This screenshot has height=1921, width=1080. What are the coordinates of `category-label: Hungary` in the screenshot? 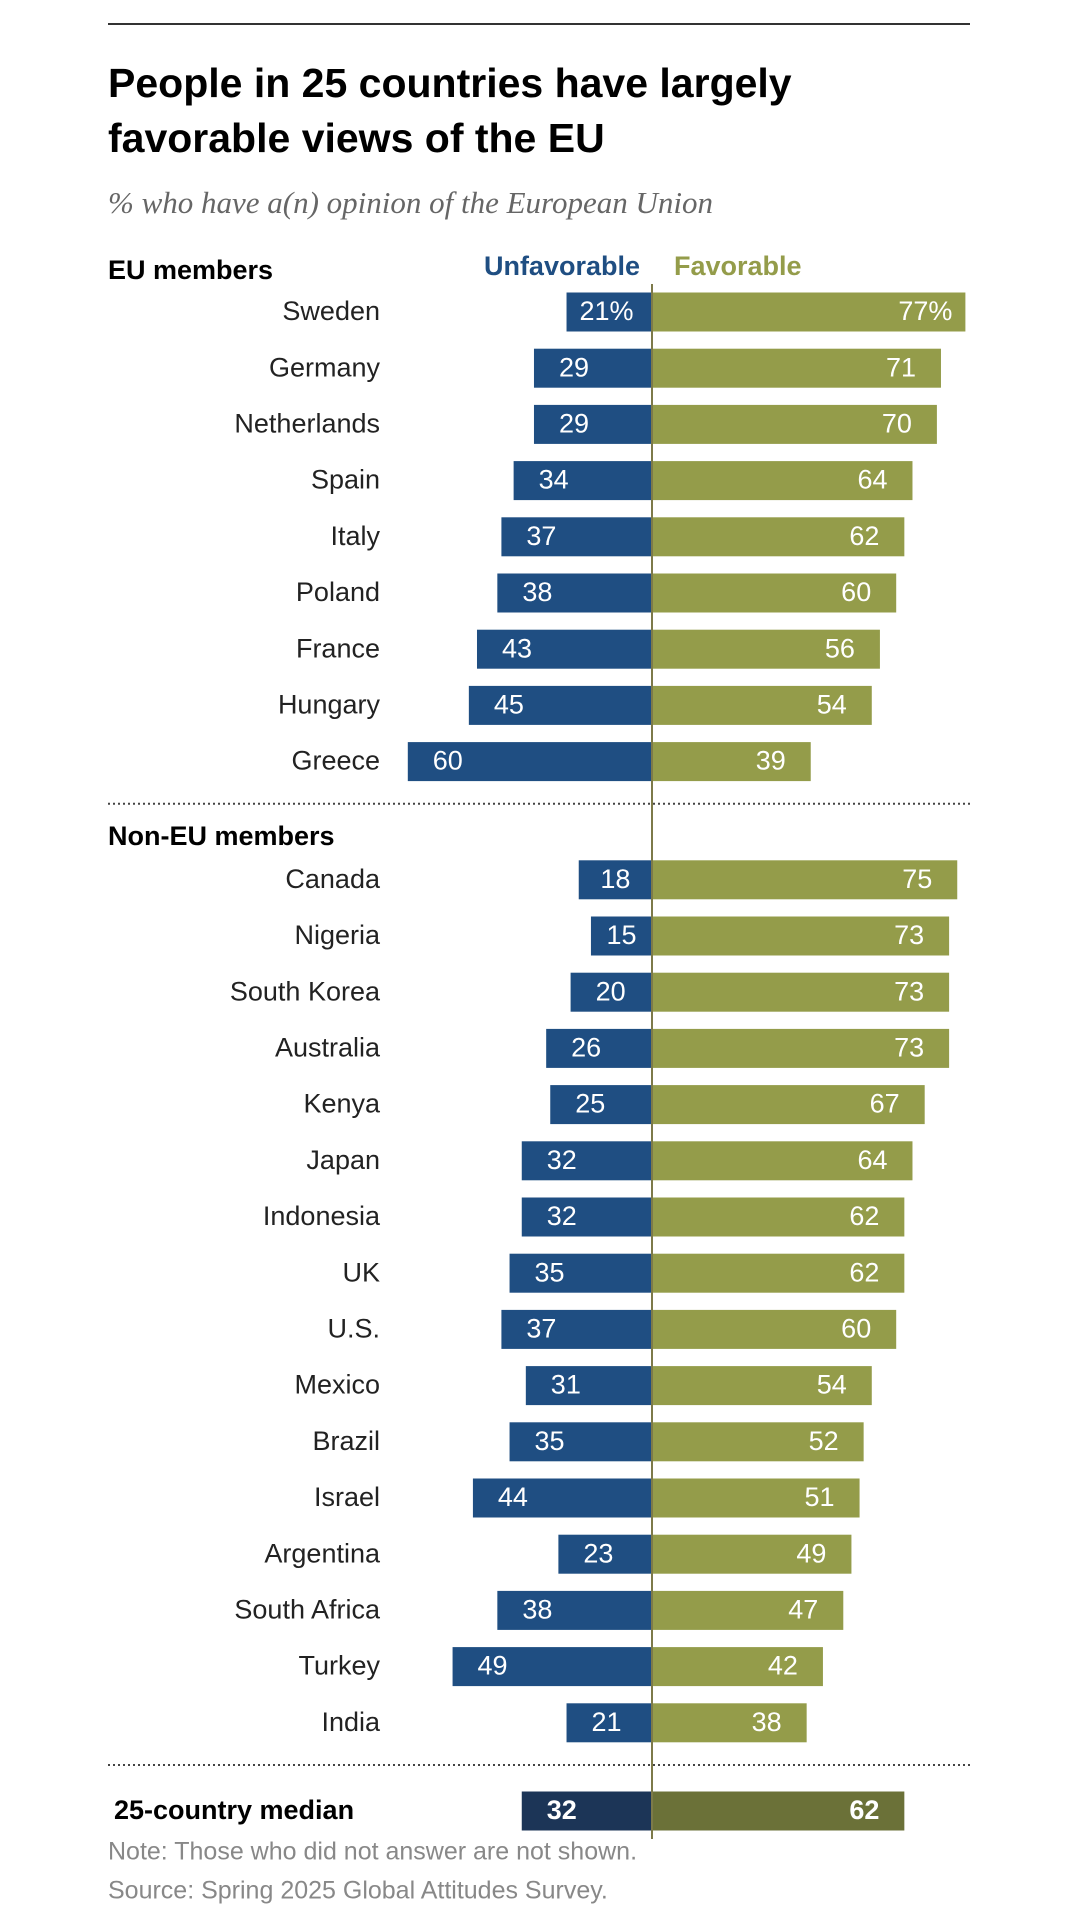 It's located at (329, 705).